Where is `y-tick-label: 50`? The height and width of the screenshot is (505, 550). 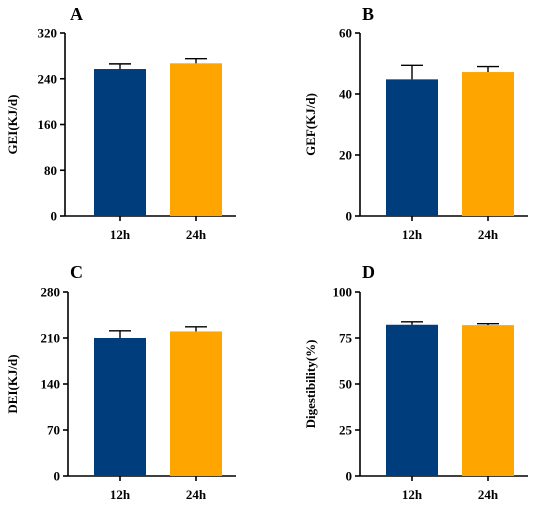
y-tick-label: 50 is located at coordinates (345, 384).